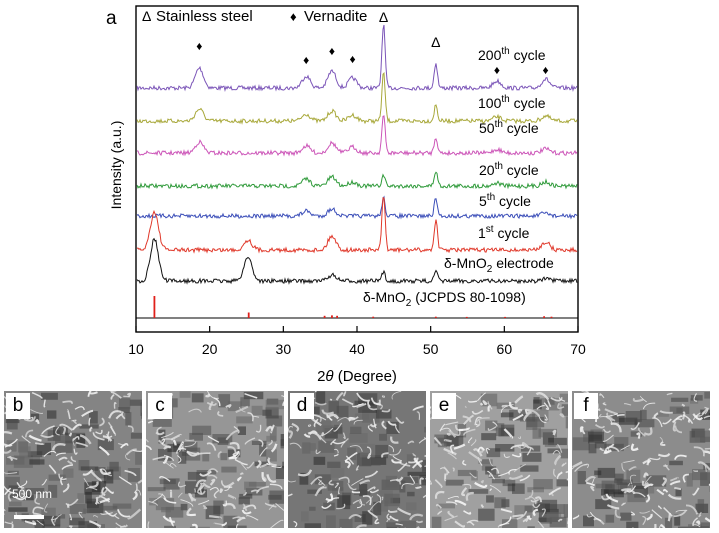 This screenshot has width=719, height=533. Describe the element at coordinates (32, 494) in the screenshot. I see `scale-bar-text: 500 nm` at that location.